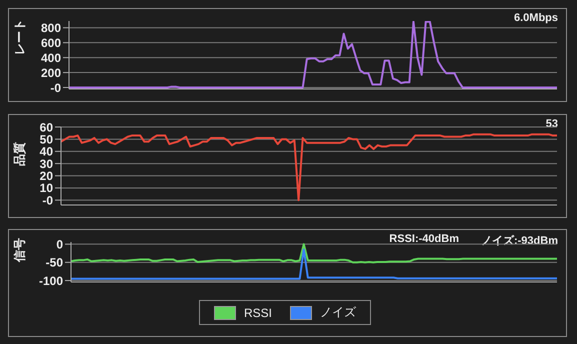 This screenshot has width=577, height=344. What do you see at coordinates (47, 163) in the screenshot?
I see `y-tick-label: 30` at bounding box center [47, 163].